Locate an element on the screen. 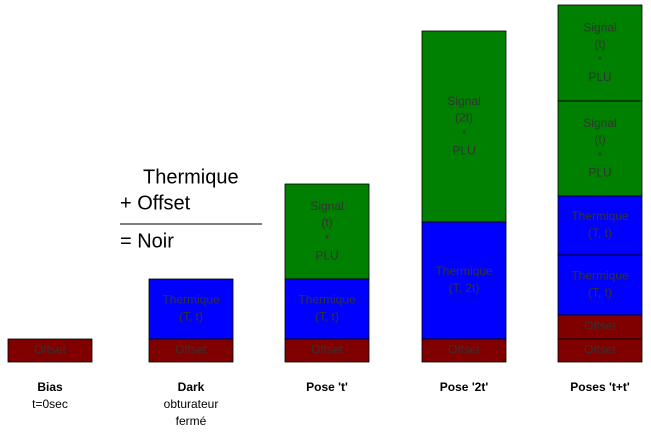 This screenshot has height=437, width=651. caption: Pose '2t' is located at coordinates (464, 387).